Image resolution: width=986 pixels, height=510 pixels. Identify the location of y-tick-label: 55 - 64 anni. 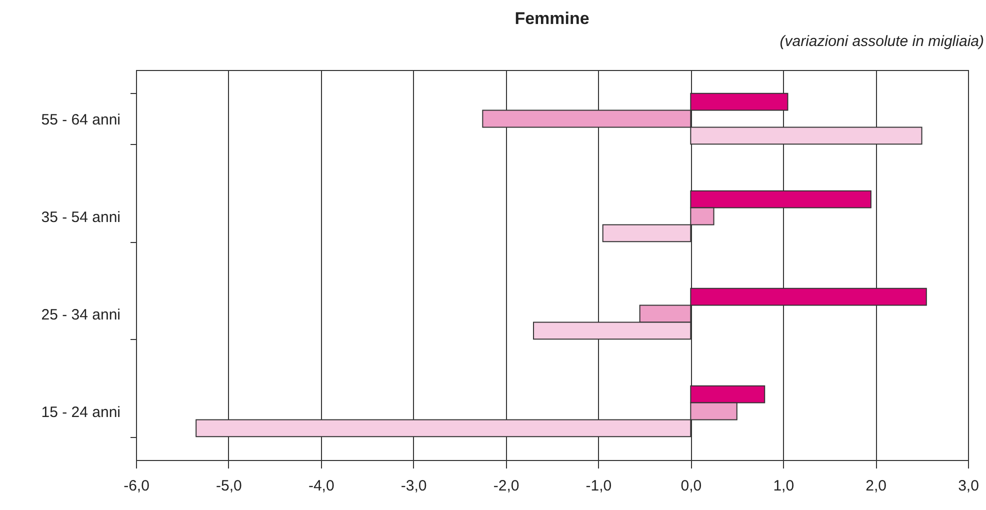
(80, 119).